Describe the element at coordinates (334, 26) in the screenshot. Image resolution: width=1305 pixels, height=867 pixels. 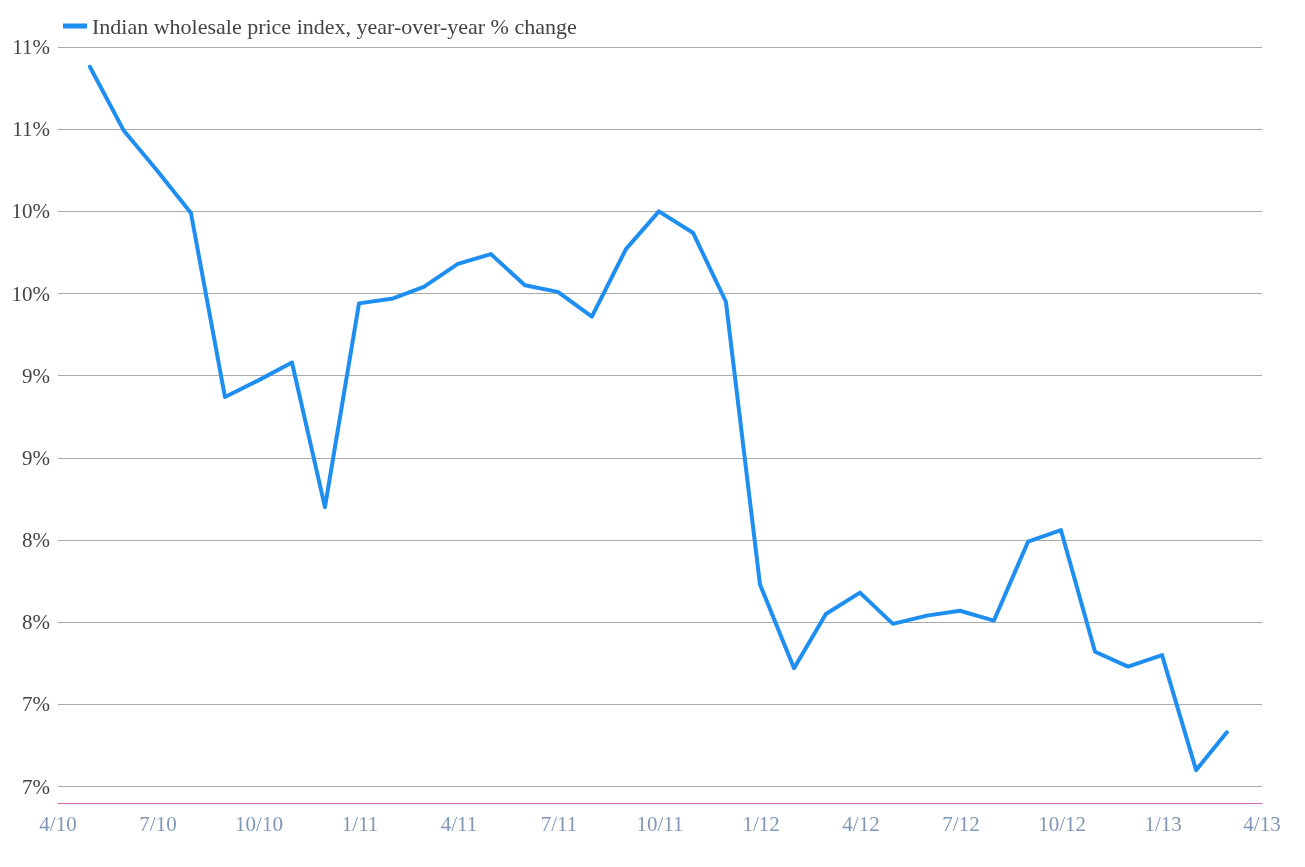
I see `legend-label: Indian wholesale price index, year-over-year % change` at that location.